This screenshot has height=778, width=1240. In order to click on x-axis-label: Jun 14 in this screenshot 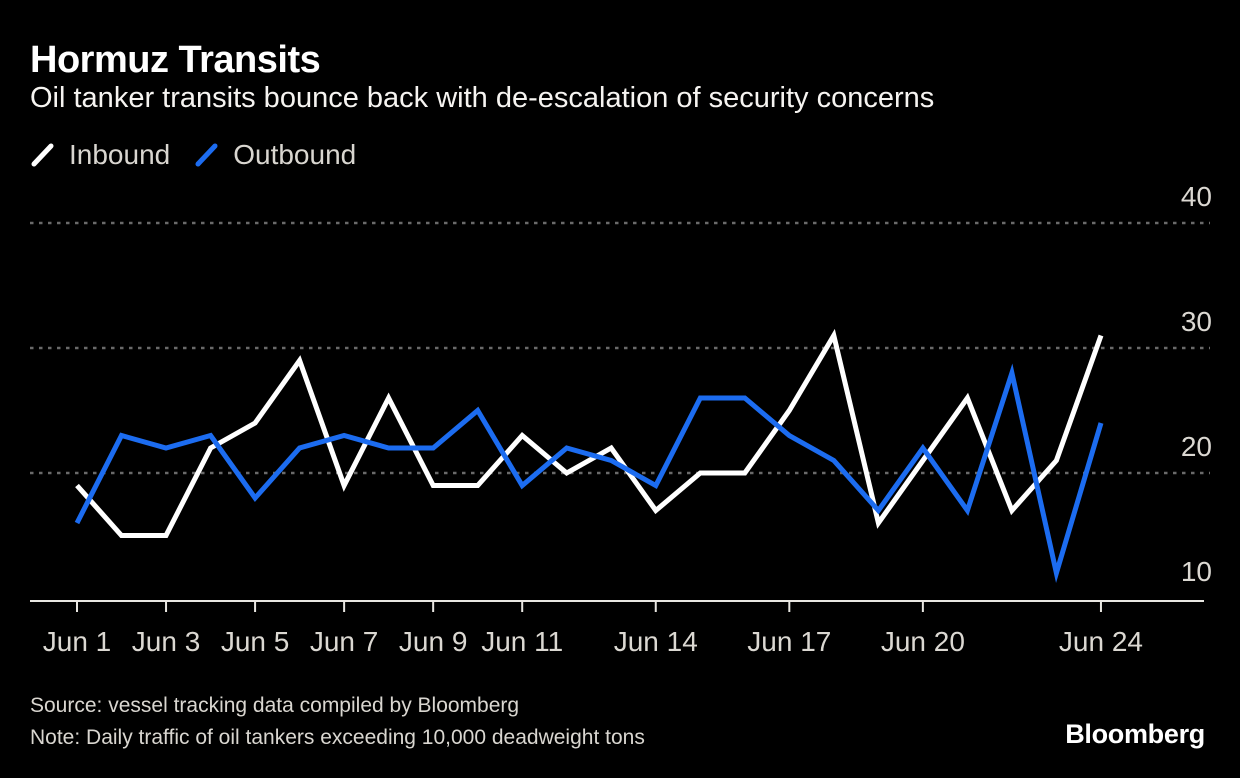, I will do `click(656, 641)`.